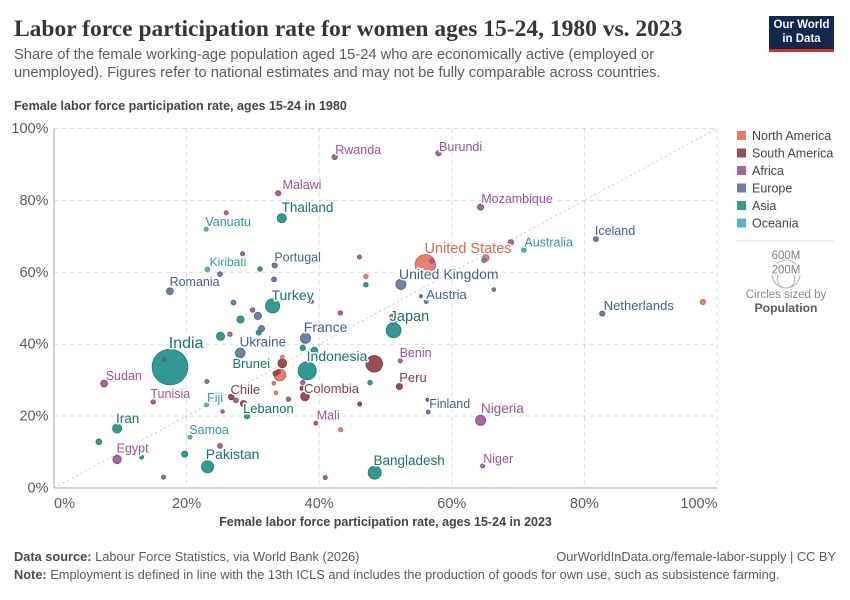 This screenshot has height=600, width=850. I want to click on svg-text: South America, so click(792, 154).